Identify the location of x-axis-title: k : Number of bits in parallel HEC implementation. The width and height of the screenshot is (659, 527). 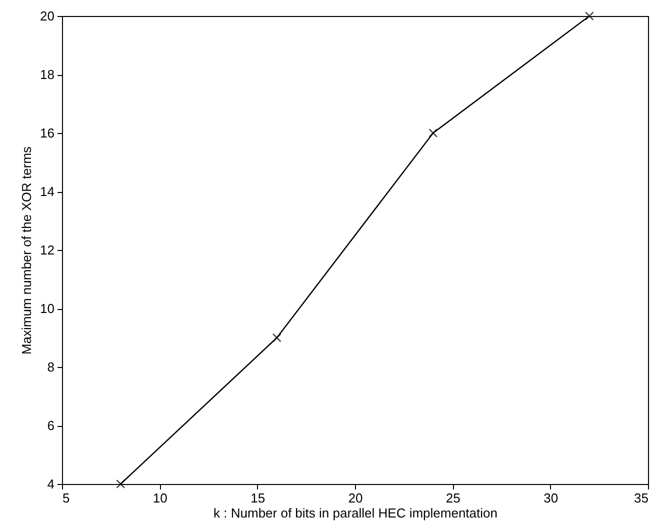
(356, 513).